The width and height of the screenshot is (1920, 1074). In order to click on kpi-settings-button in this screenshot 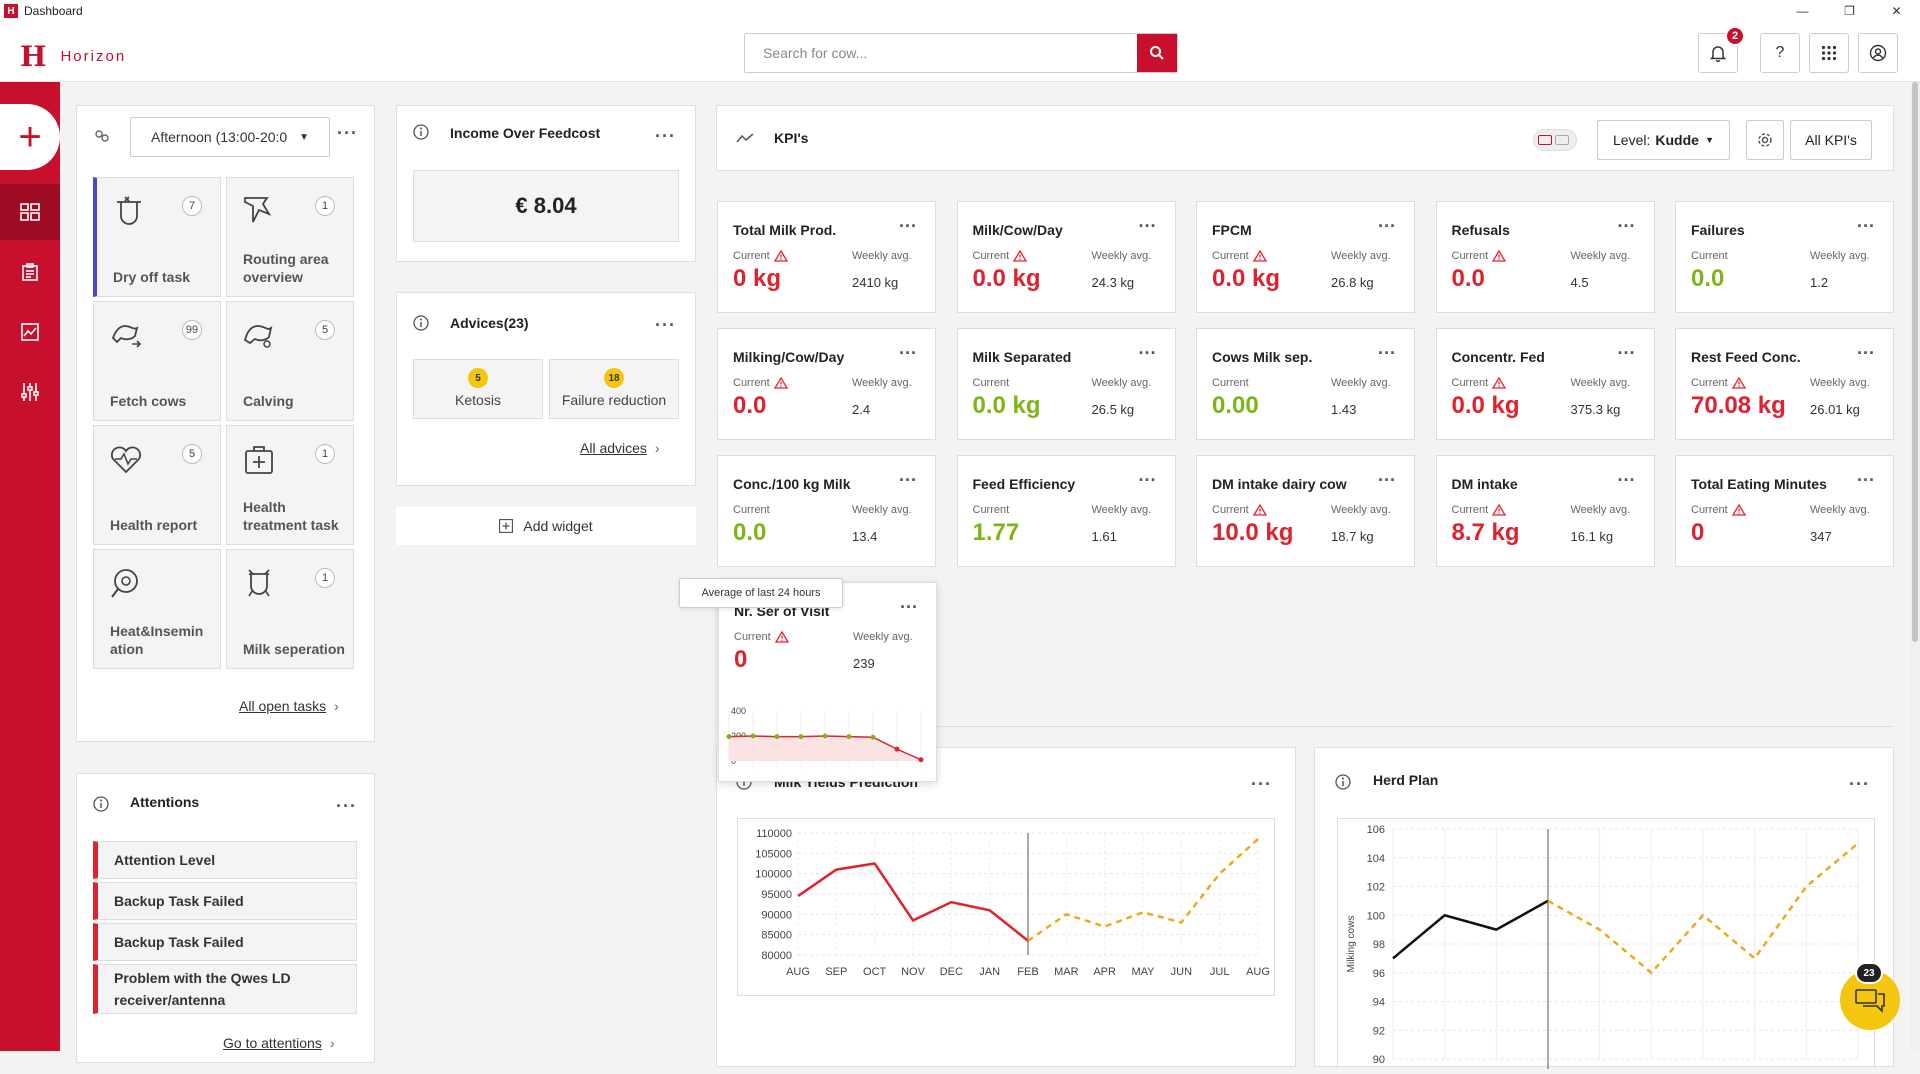, I will do `click(1765, 140)`.